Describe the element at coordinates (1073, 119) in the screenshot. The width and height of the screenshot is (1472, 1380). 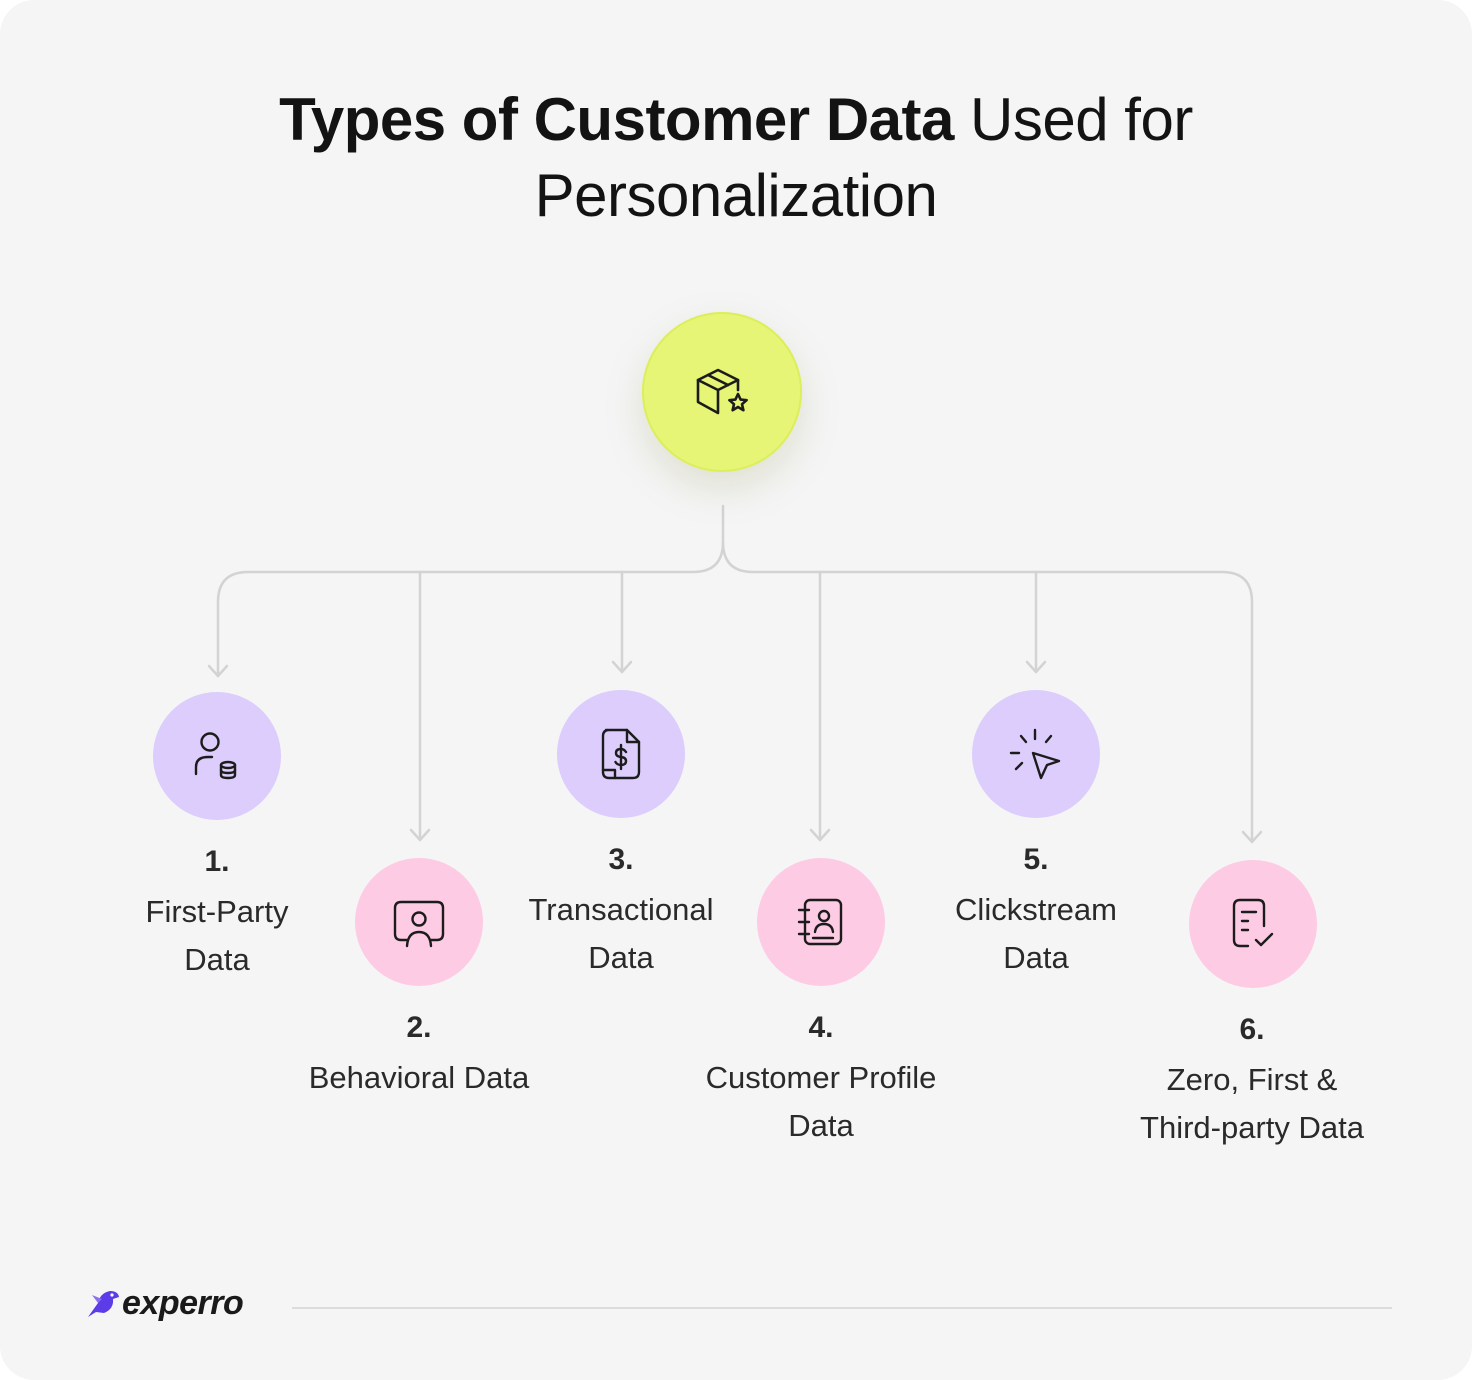
I see `title-light-line1: Used for` at that location.